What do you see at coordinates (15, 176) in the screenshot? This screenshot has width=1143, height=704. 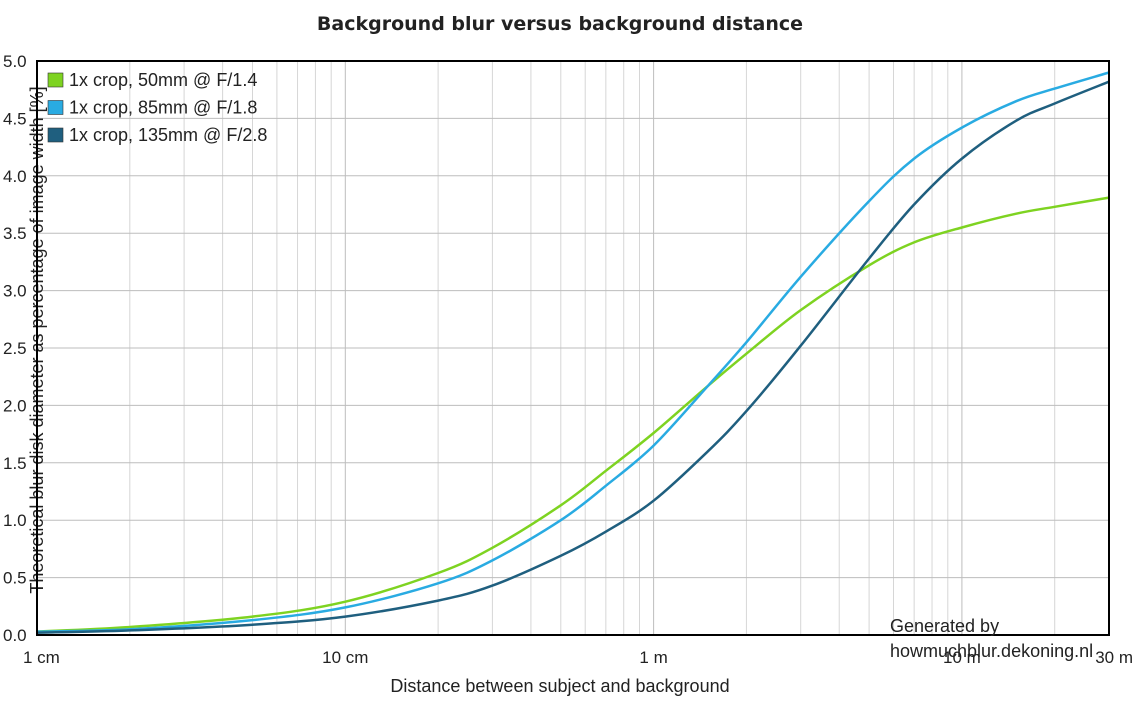 I see `y-tick-label: 4.0` at bounding box center [15, 176].